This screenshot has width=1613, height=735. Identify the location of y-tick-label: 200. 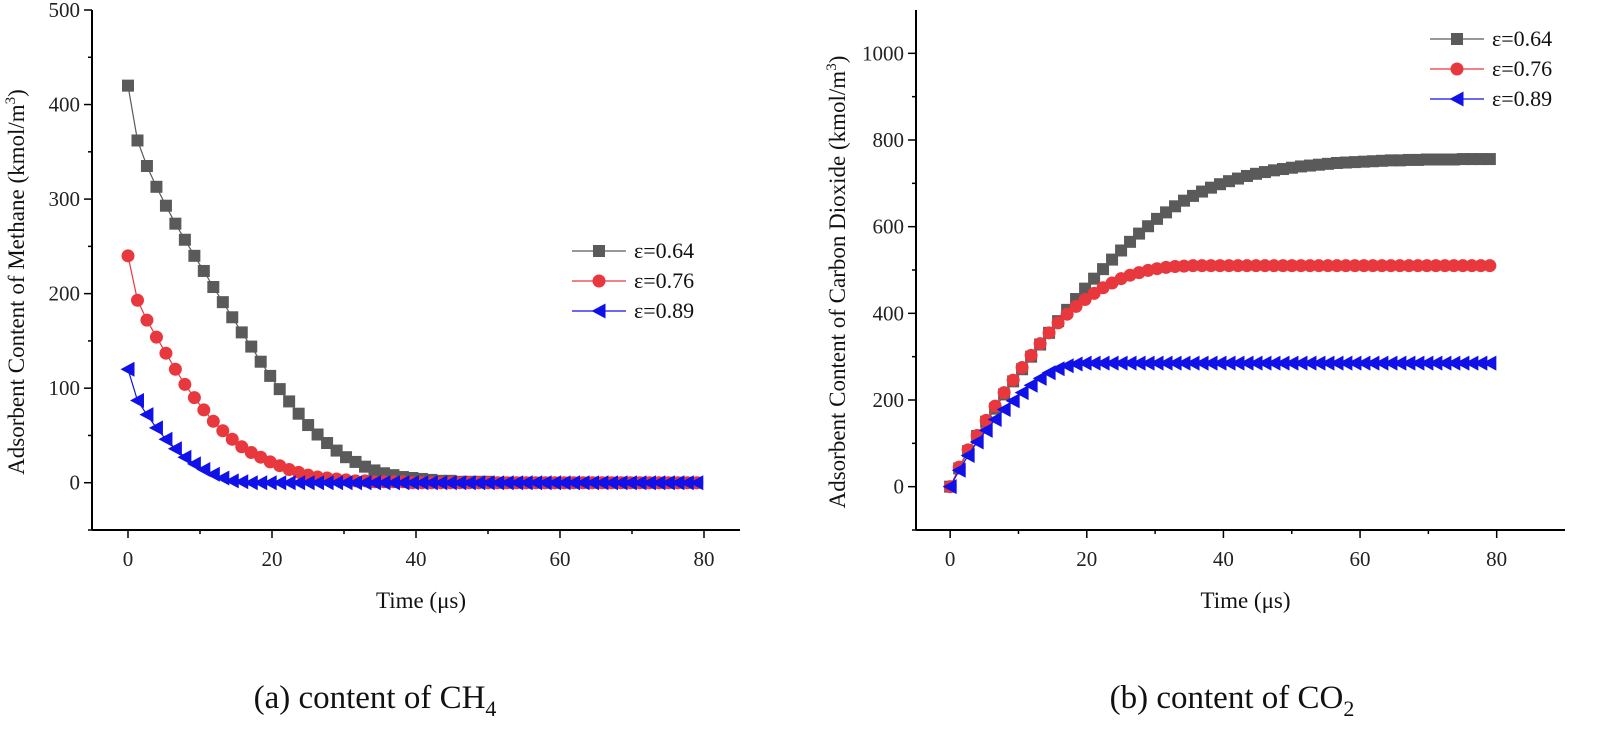
(65, 294).